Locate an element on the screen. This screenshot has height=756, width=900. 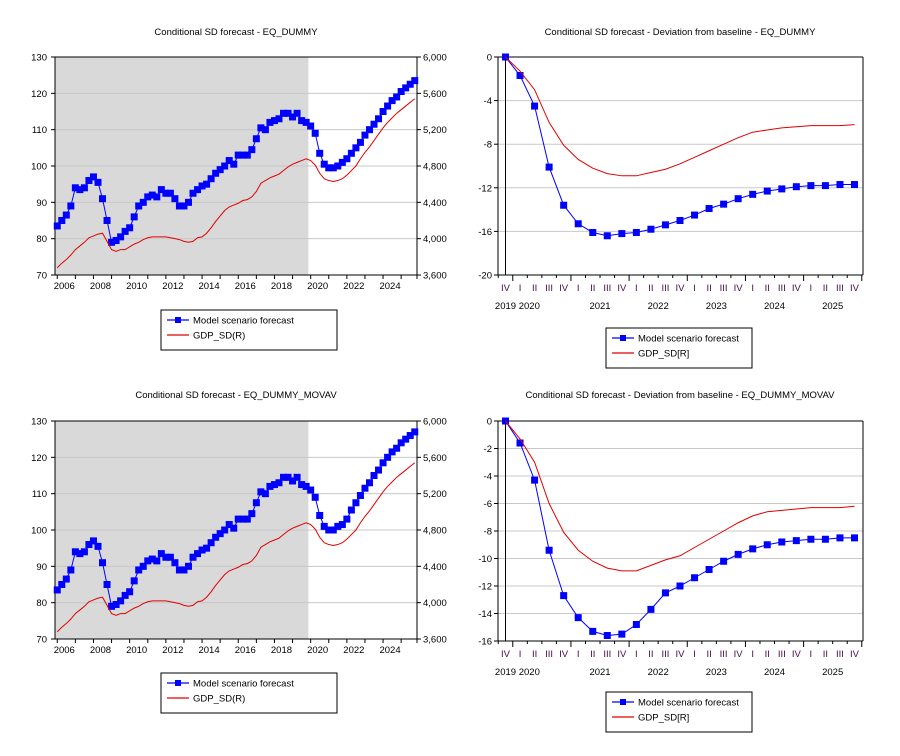
year-label: 2024 is located at coordinates (774, 306).